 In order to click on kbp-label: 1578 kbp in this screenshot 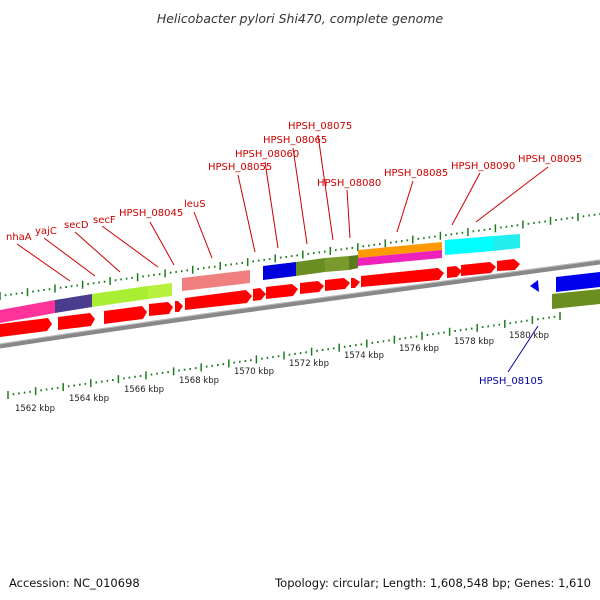, I will do `click(474, 342)`.